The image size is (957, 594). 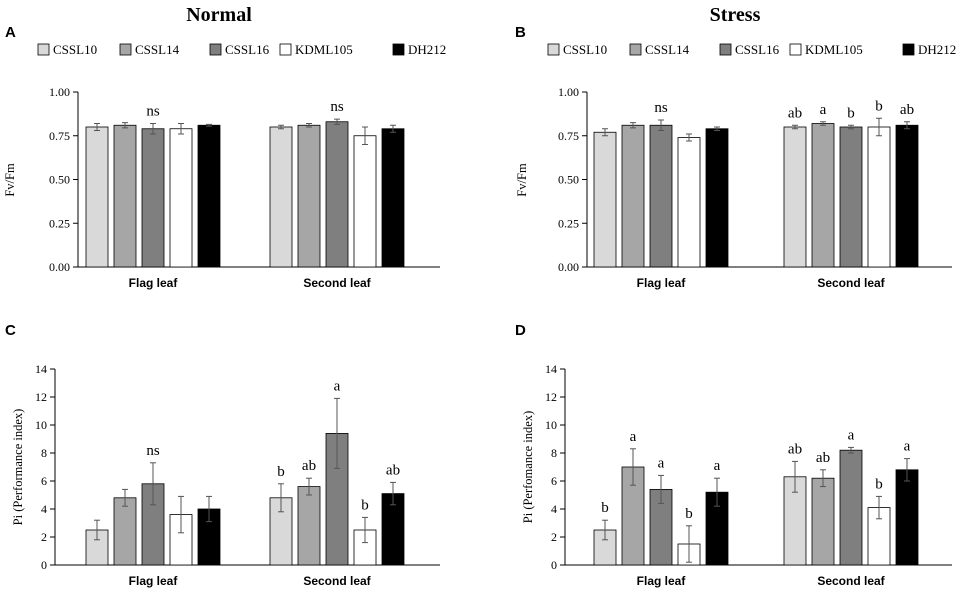 What do you see at coordinates (520, 32) in the screenshot?
I see `panel-letter: B` at bounding box center [520, 32].